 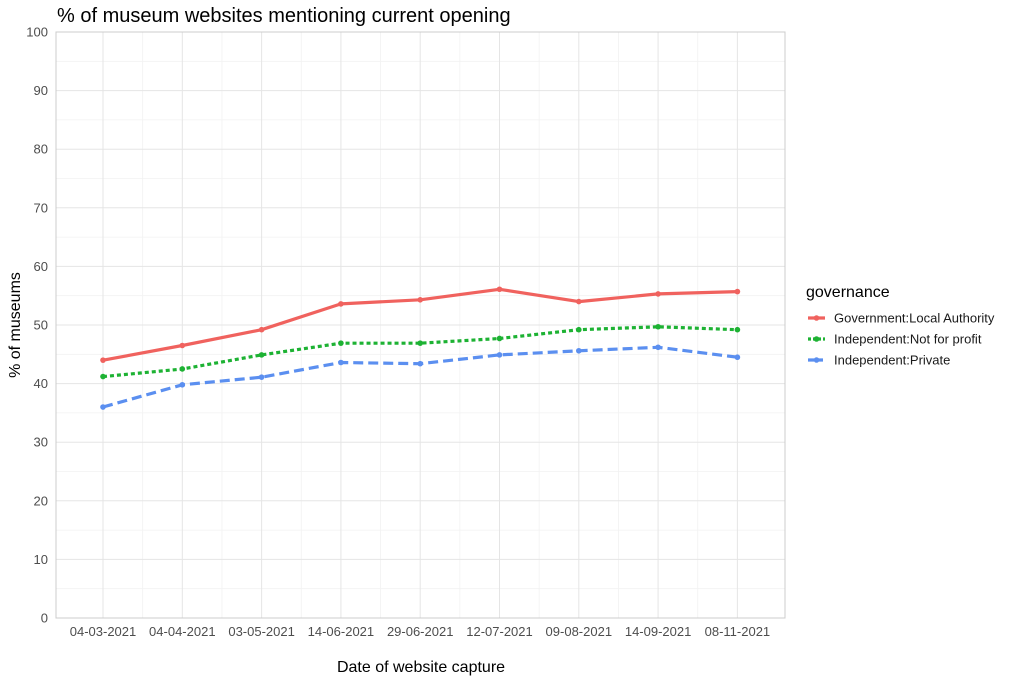 I want to click on y-tick-label: 70, so click(x=41, y=207).